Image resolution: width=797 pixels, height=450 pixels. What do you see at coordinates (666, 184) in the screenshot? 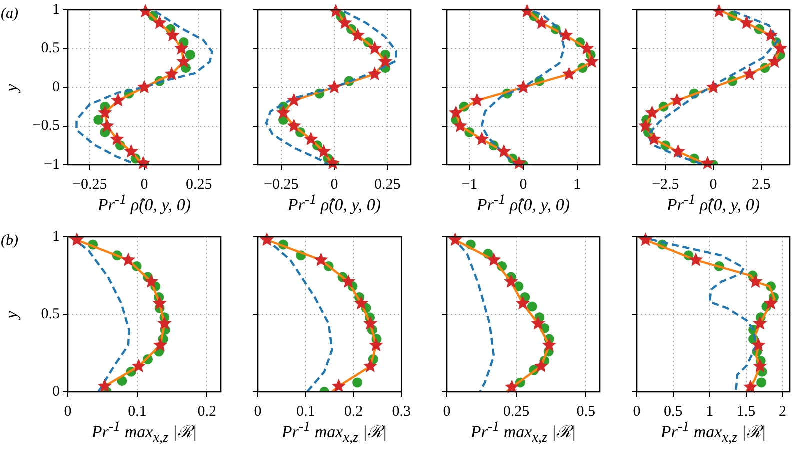
I see `x-tick-label: −2.5` at bounding box center [666, 184].